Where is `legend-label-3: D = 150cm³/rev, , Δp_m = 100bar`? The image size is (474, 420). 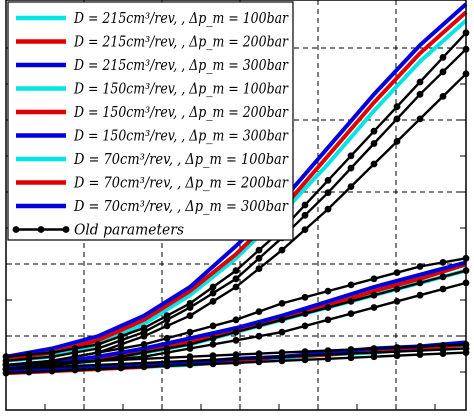 legend-label-3: D = 150cm³/rev, , Δp_m = 100bar is located at coordinates (181, 90).